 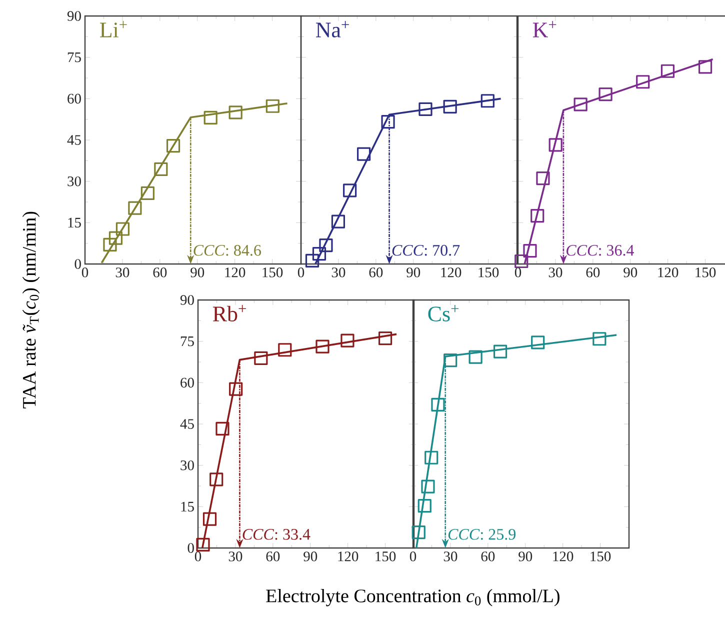 What do you see at coordinates (600, 250) in the screenshot?
I see `annotation: CCC: 36.4` at bounding box center [600, 250].